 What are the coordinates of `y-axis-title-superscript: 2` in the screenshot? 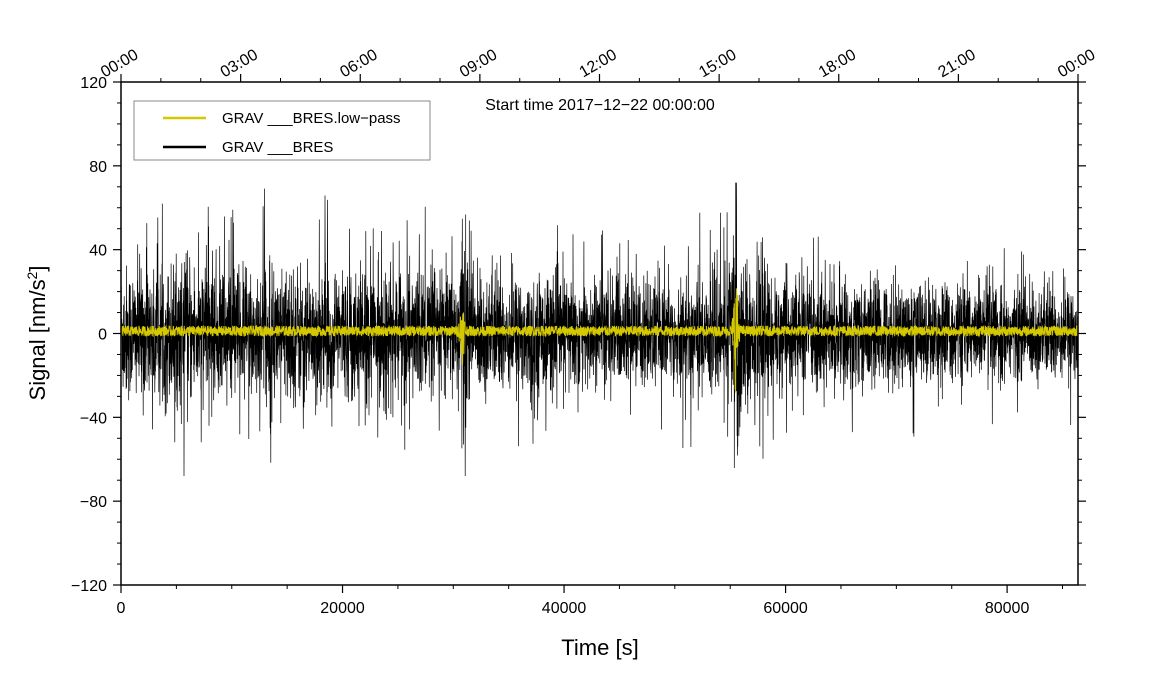 It's located at (32, 275).